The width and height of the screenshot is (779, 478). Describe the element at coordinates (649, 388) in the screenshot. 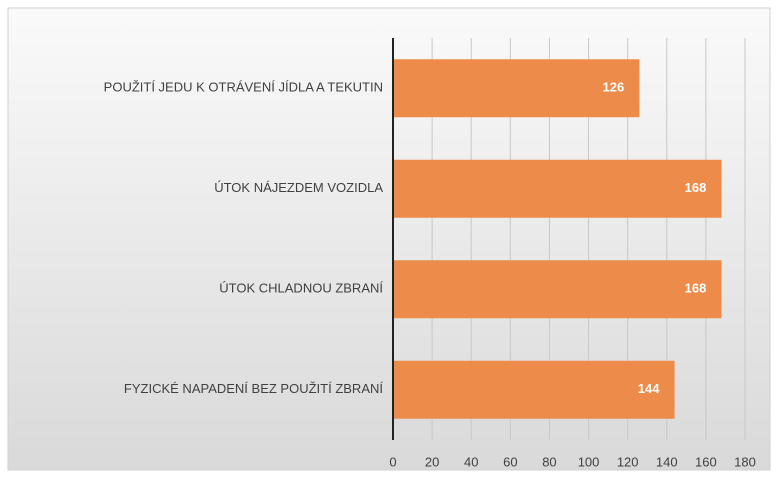

I see `data-label: 144` at that location.